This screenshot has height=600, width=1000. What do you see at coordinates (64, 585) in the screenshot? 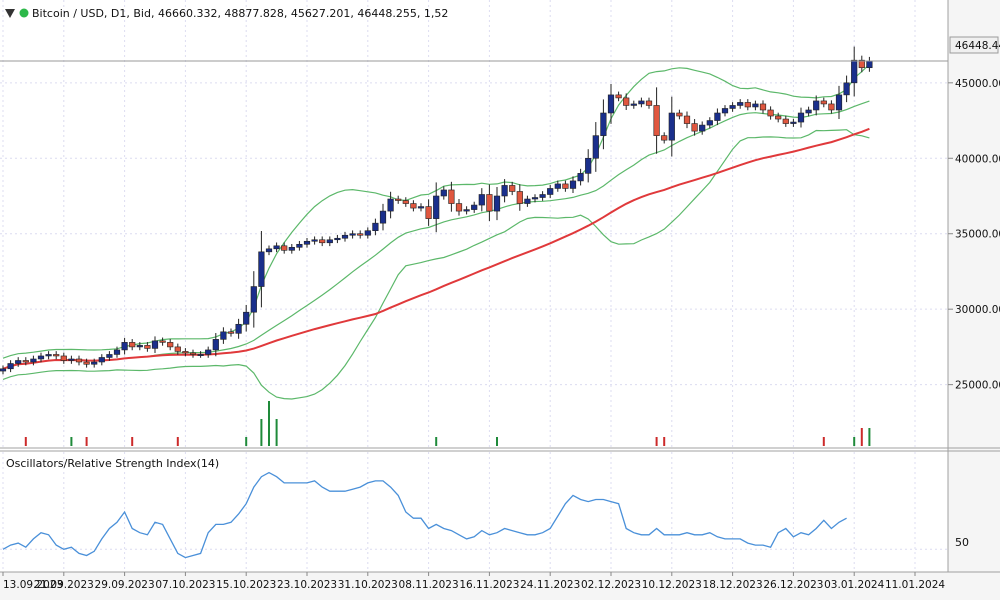
I see `x-tick-label: 21.09.2023` at bounding box center [64, 585].